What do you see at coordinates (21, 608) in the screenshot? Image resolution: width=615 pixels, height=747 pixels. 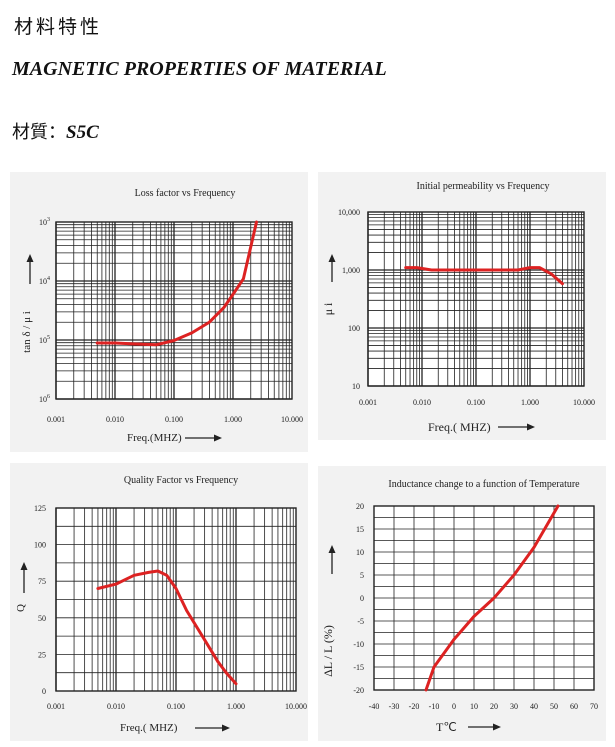 I see `y-axis-label: Q` at bounding box center [21, 608].